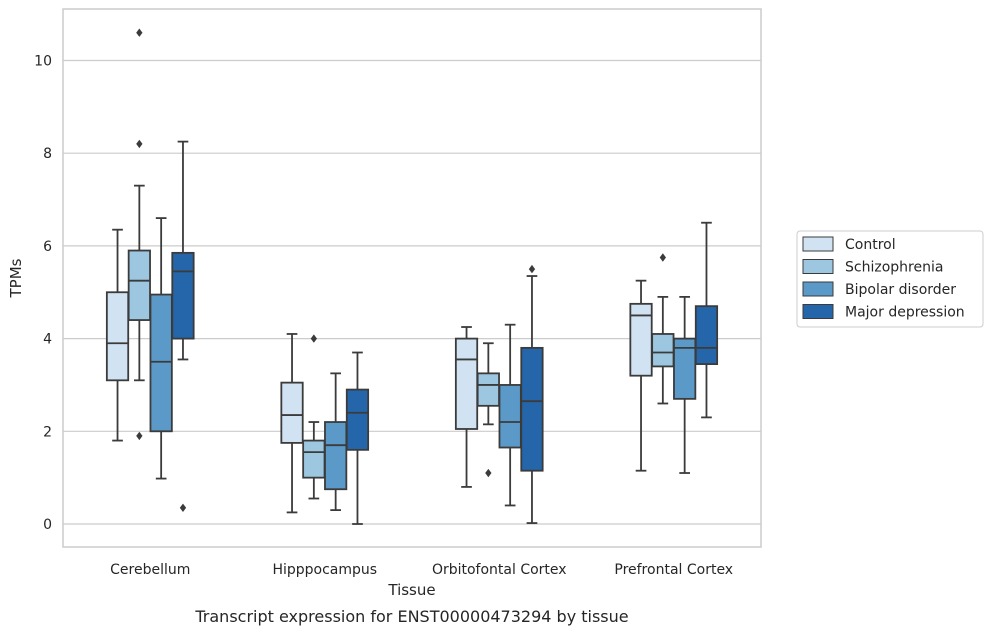 This screenshot has height=634, width=992. Describe the element at coordinates (16, 278) in the screenshot. I see `y-axis-title: TPMs` at that location.